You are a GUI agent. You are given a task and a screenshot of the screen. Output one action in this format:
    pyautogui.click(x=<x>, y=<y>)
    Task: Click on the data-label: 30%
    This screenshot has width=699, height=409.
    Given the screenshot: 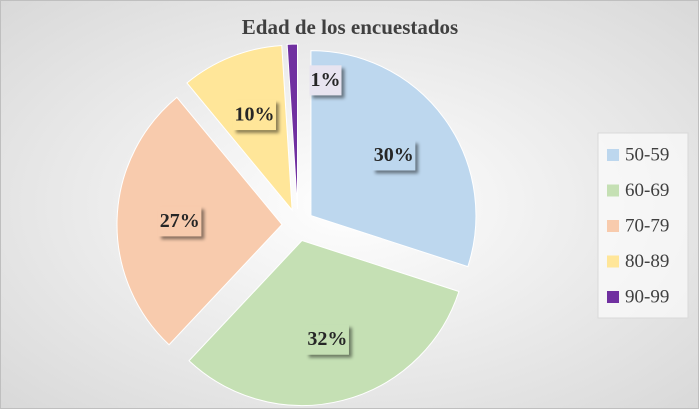 What is the action you would take?
    pyautogui.click(x=394, y=155)
    